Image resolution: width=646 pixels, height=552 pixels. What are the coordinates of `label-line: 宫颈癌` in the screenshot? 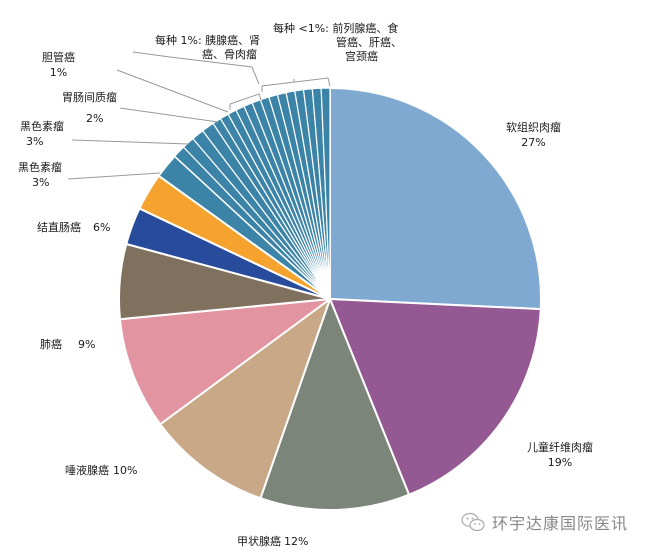 It's located at (361, 56).